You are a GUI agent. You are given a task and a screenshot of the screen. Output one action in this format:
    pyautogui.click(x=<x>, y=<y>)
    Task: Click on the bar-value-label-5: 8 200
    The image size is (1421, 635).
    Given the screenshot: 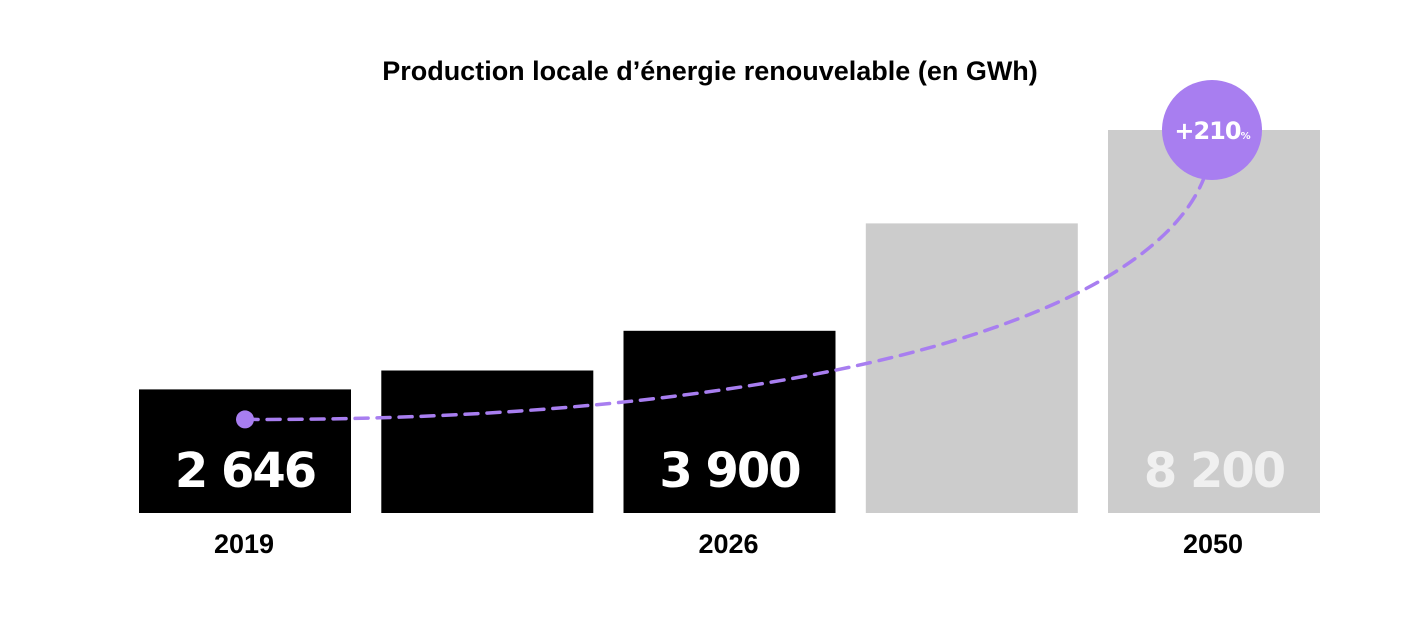 What is the action you would take?
    pyautogui.click(x=1214, y=471)
    